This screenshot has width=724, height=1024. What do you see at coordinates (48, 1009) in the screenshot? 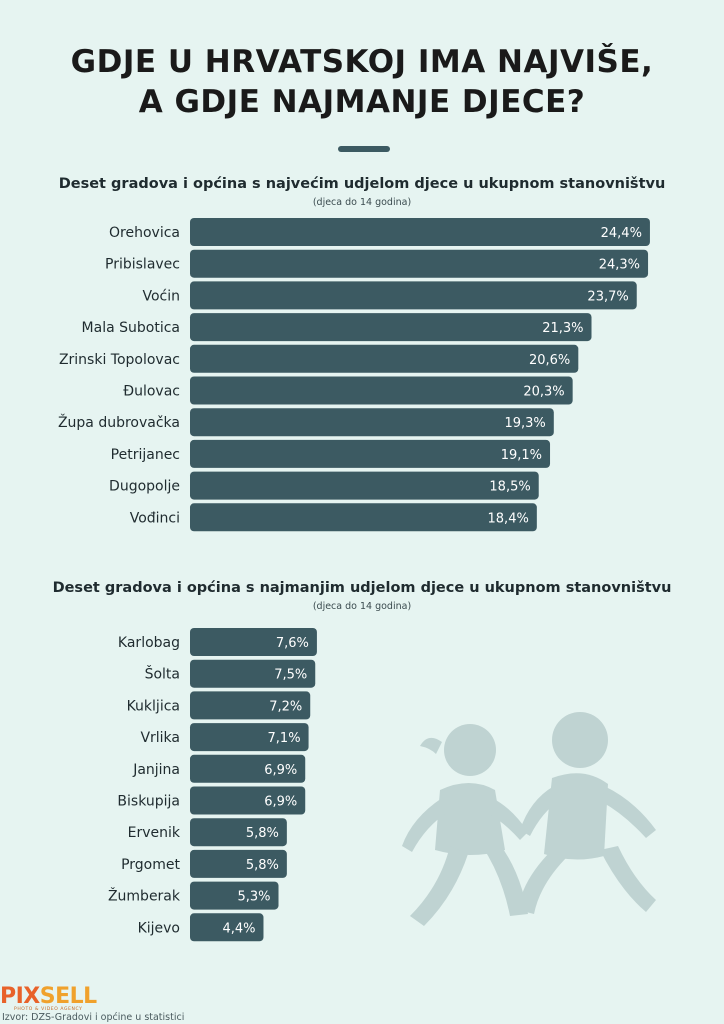
I see `logo-tagline: PHOTO & VIDEO AGENCY` at bounding box center [48, 1009].